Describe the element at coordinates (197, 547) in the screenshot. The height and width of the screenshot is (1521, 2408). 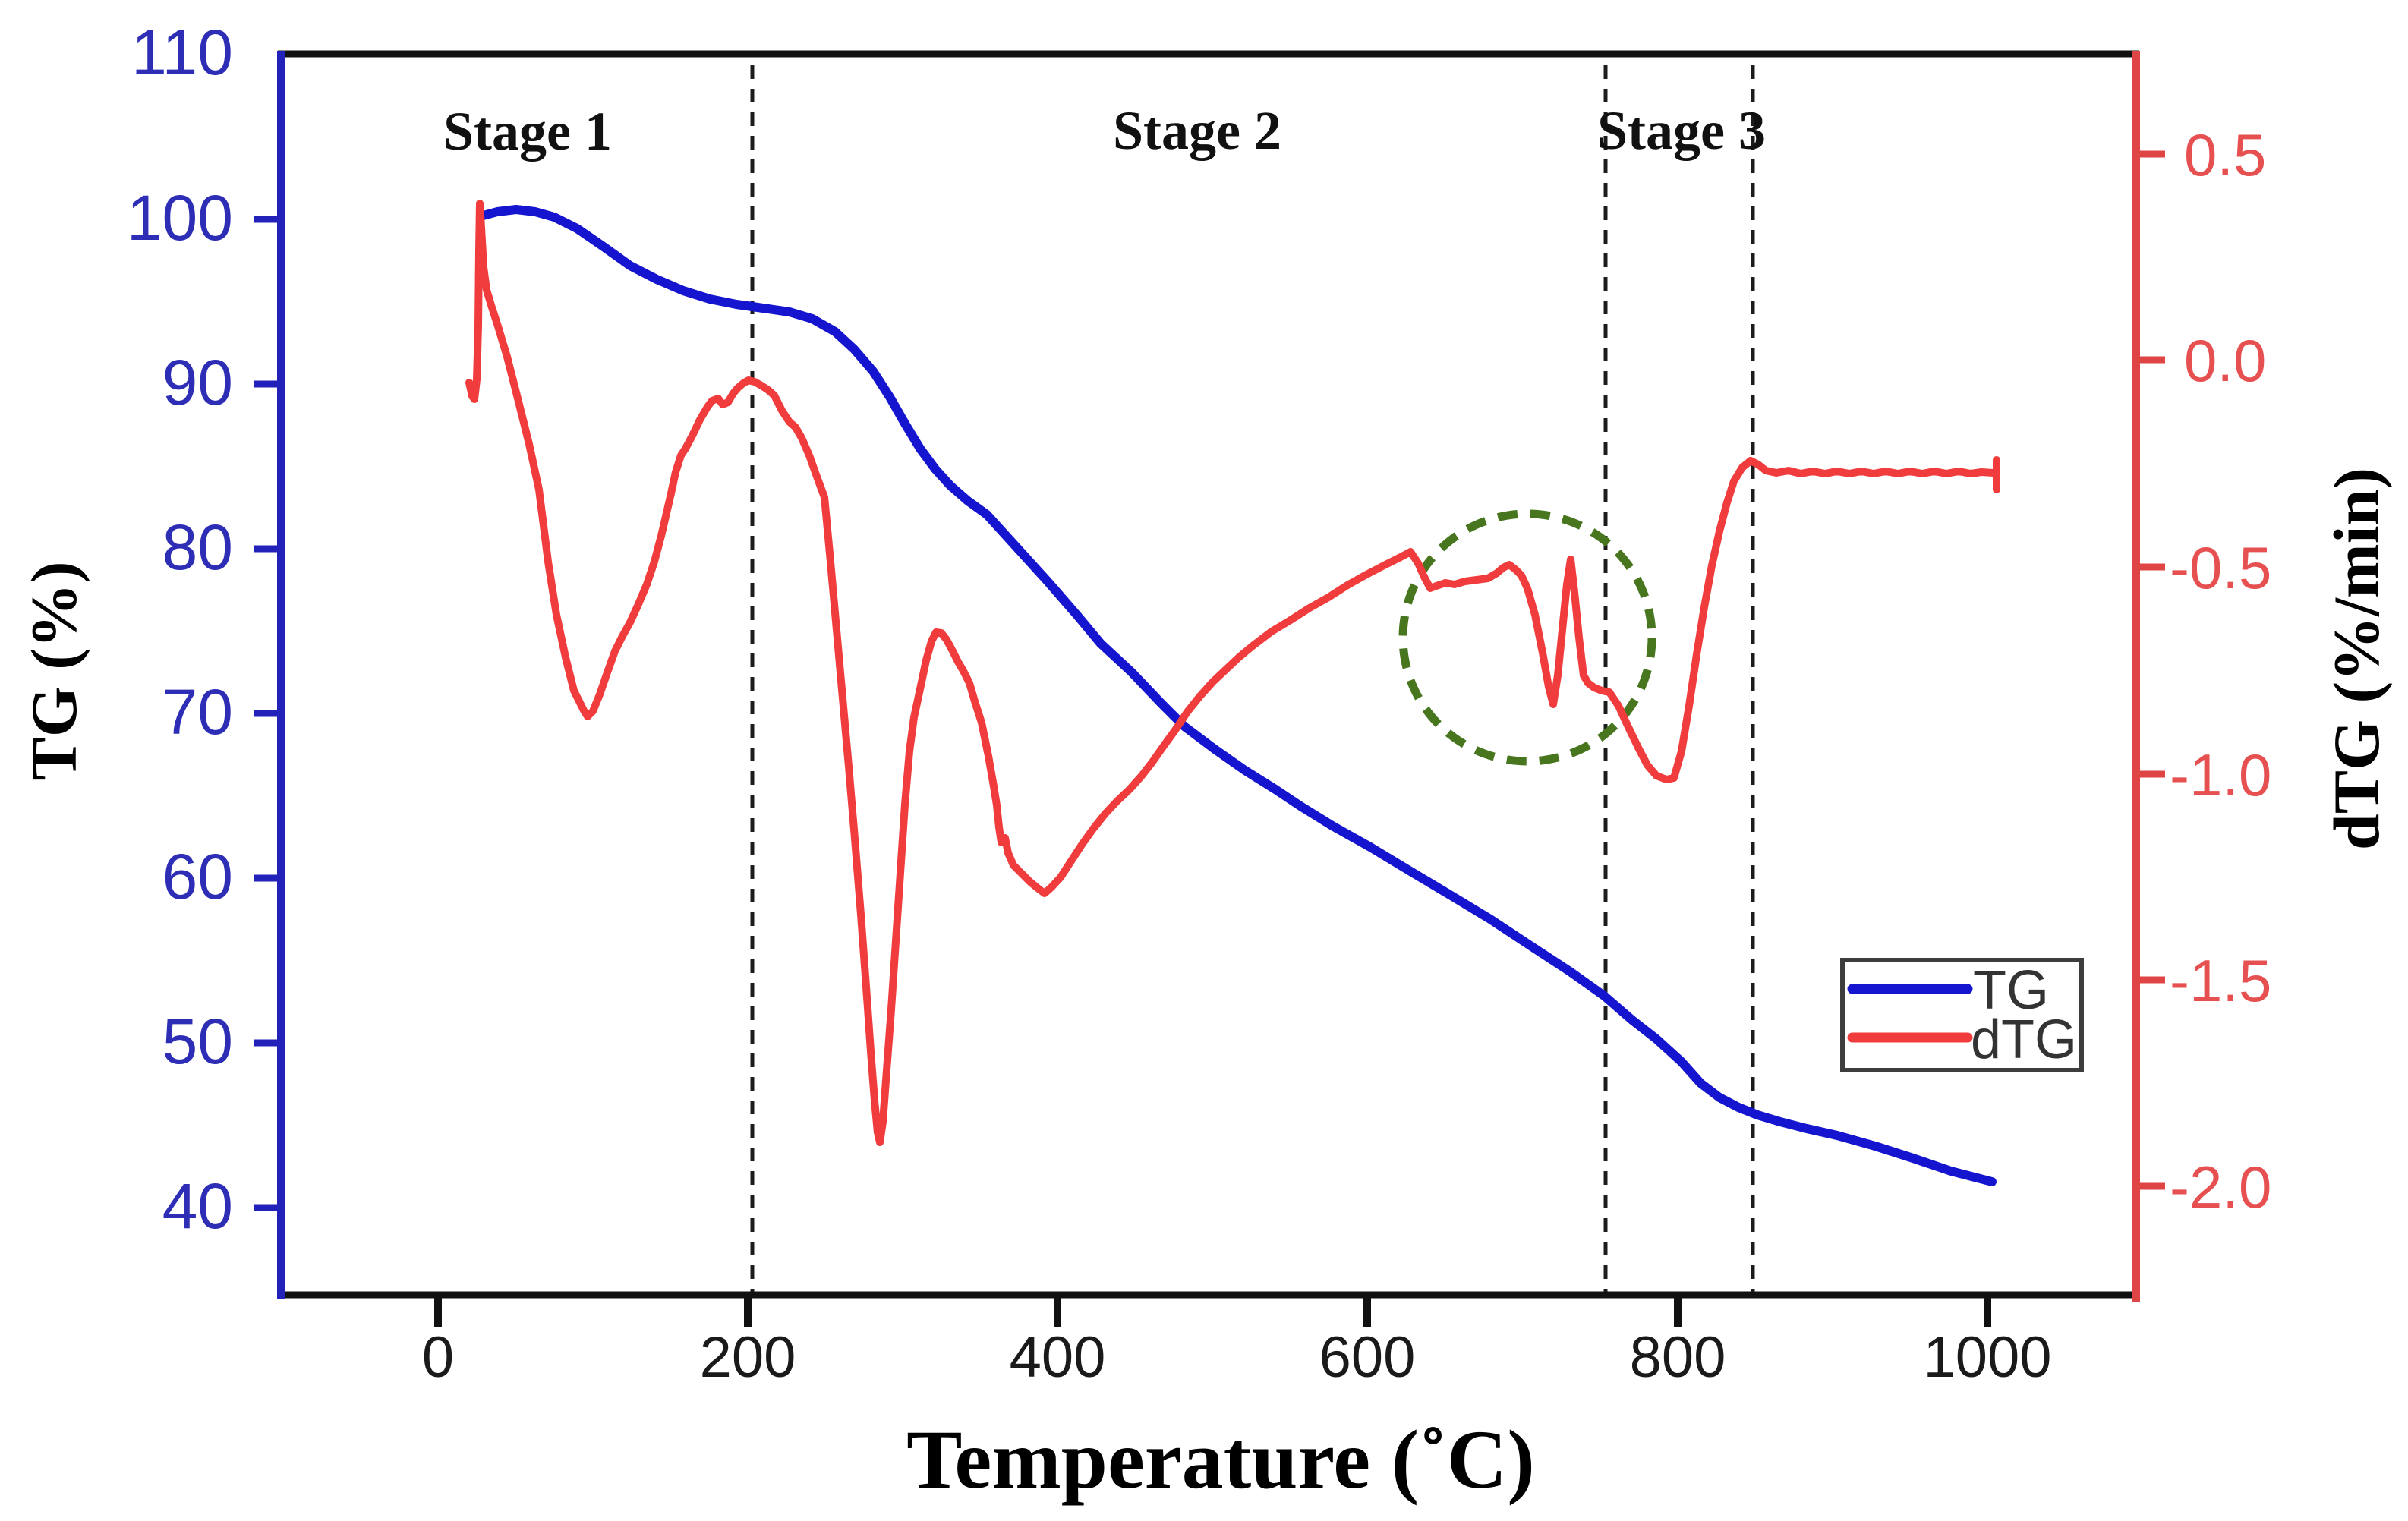
I see `svg-text: 80` at that location.